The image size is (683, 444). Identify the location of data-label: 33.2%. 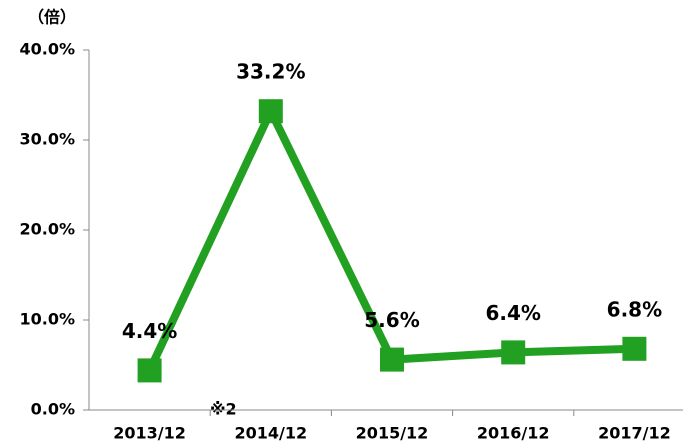
(270, 72).